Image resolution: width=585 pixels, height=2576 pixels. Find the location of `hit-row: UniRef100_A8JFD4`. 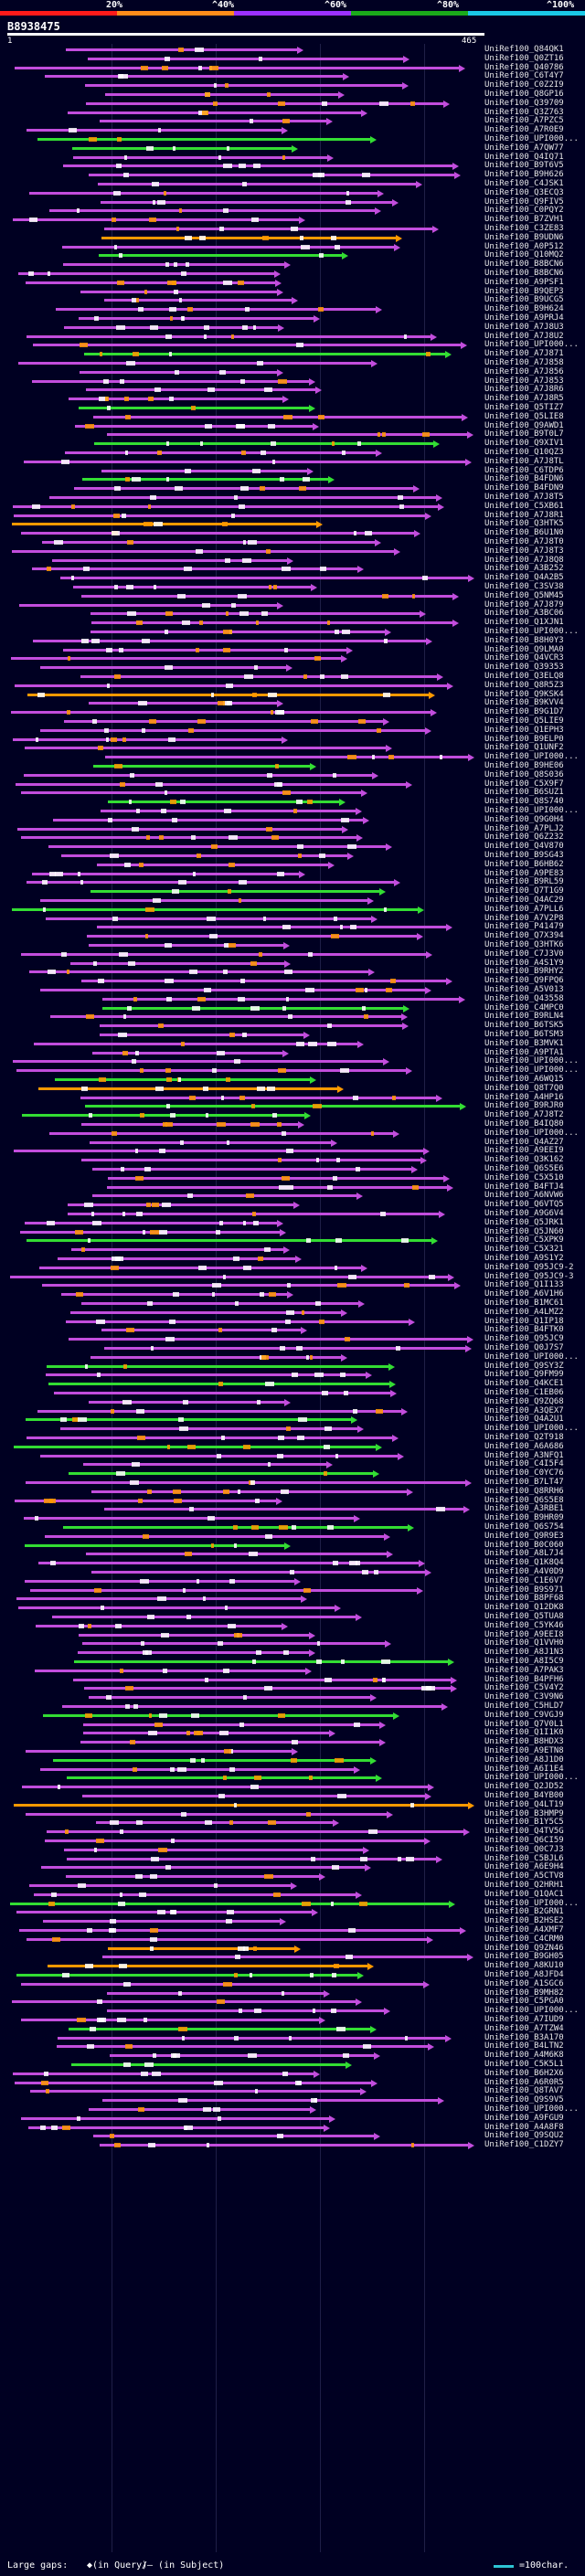

hit-row: UniRef100_A8JFD4 is located at coordinates (293, 1974).